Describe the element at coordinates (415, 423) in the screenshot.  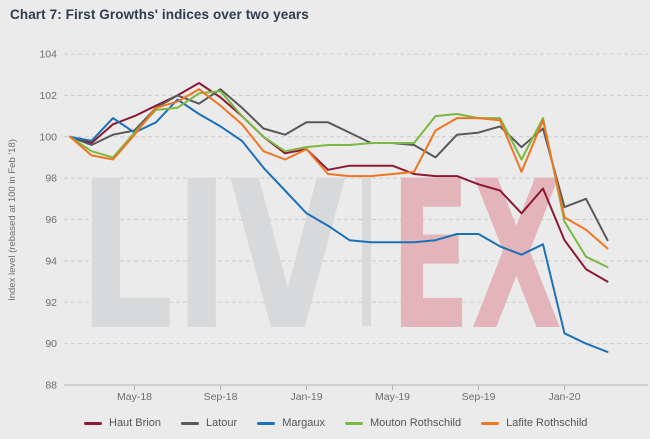
I see `legend-label: Mouton Rothschild` at that location.